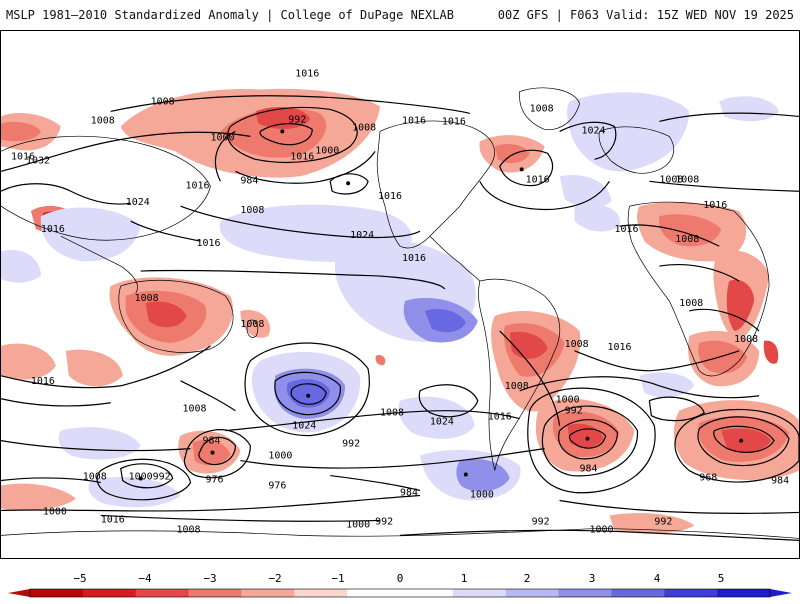 The image size is (800, 604). What do you see at coordinates (740, 305) in the screenshot?
I see `anomaly-blob-east-africa-core` at bounding box center [740, 305].